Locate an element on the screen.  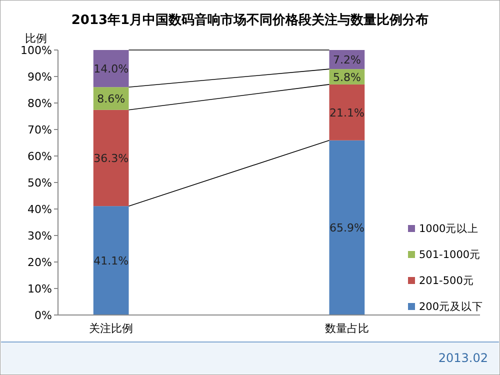
y-tick-label: 0% is located at coordinates (43, 315).